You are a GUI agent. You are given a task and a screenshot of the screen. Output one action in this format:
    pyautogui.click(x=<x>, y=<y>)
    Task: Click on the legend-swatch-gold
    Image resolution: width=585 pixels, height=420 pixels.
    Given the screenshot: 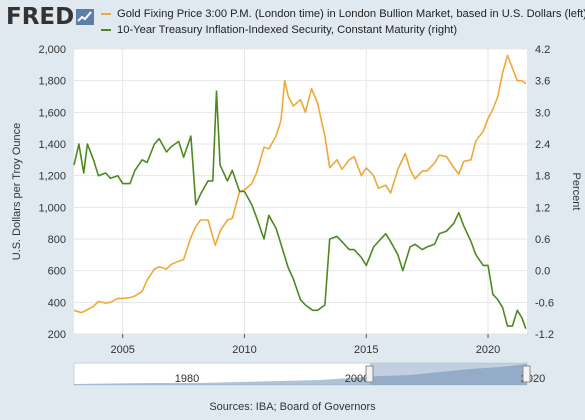 What is the action you would take?
    pyautogui.click(x=106, y=14)
    